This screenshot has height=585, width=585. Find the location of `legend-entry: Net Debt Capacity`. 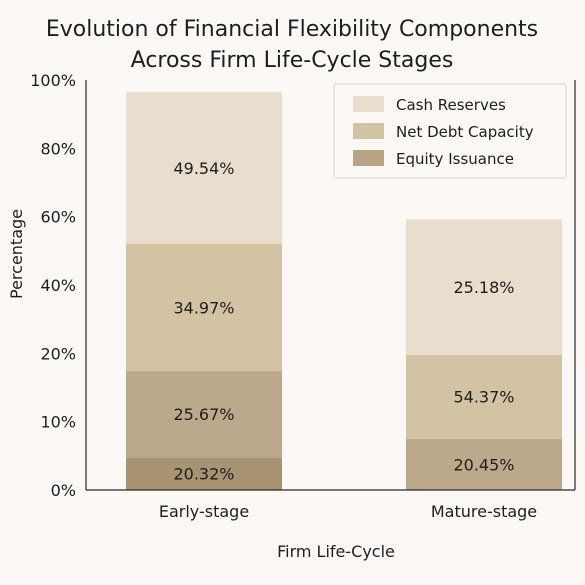

legend-entry: Net Debt Capacity is located at coordinates (465, 132).